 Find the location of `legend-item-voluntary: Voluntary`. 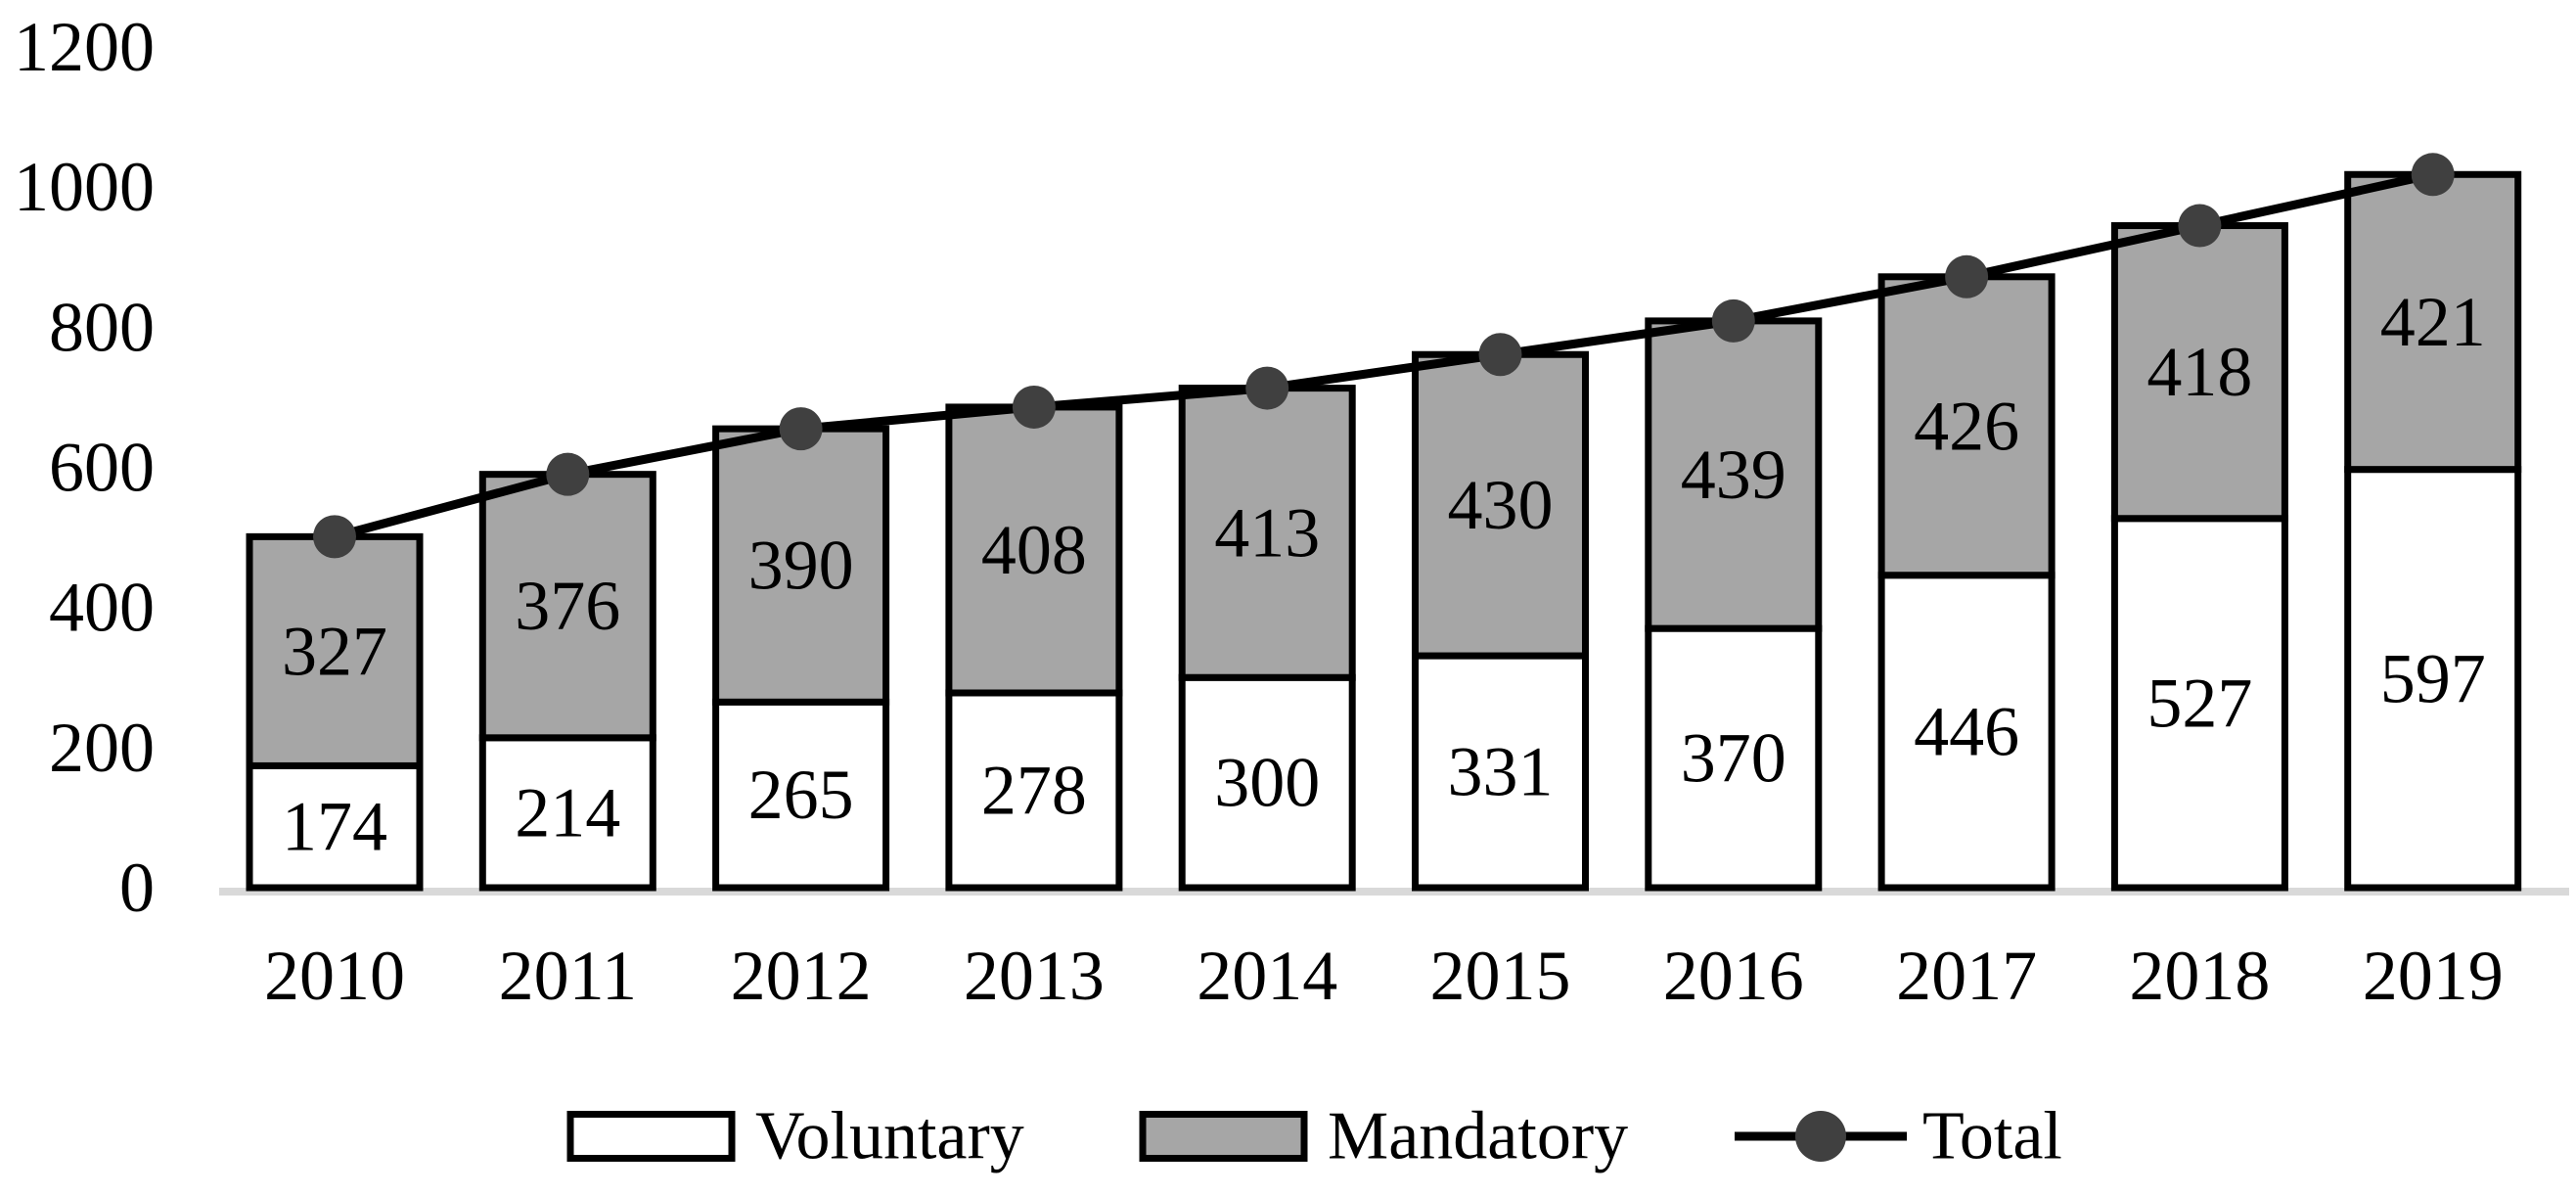

legend-item-voluntary: Voluntary is located at coordinates (795, 1136).